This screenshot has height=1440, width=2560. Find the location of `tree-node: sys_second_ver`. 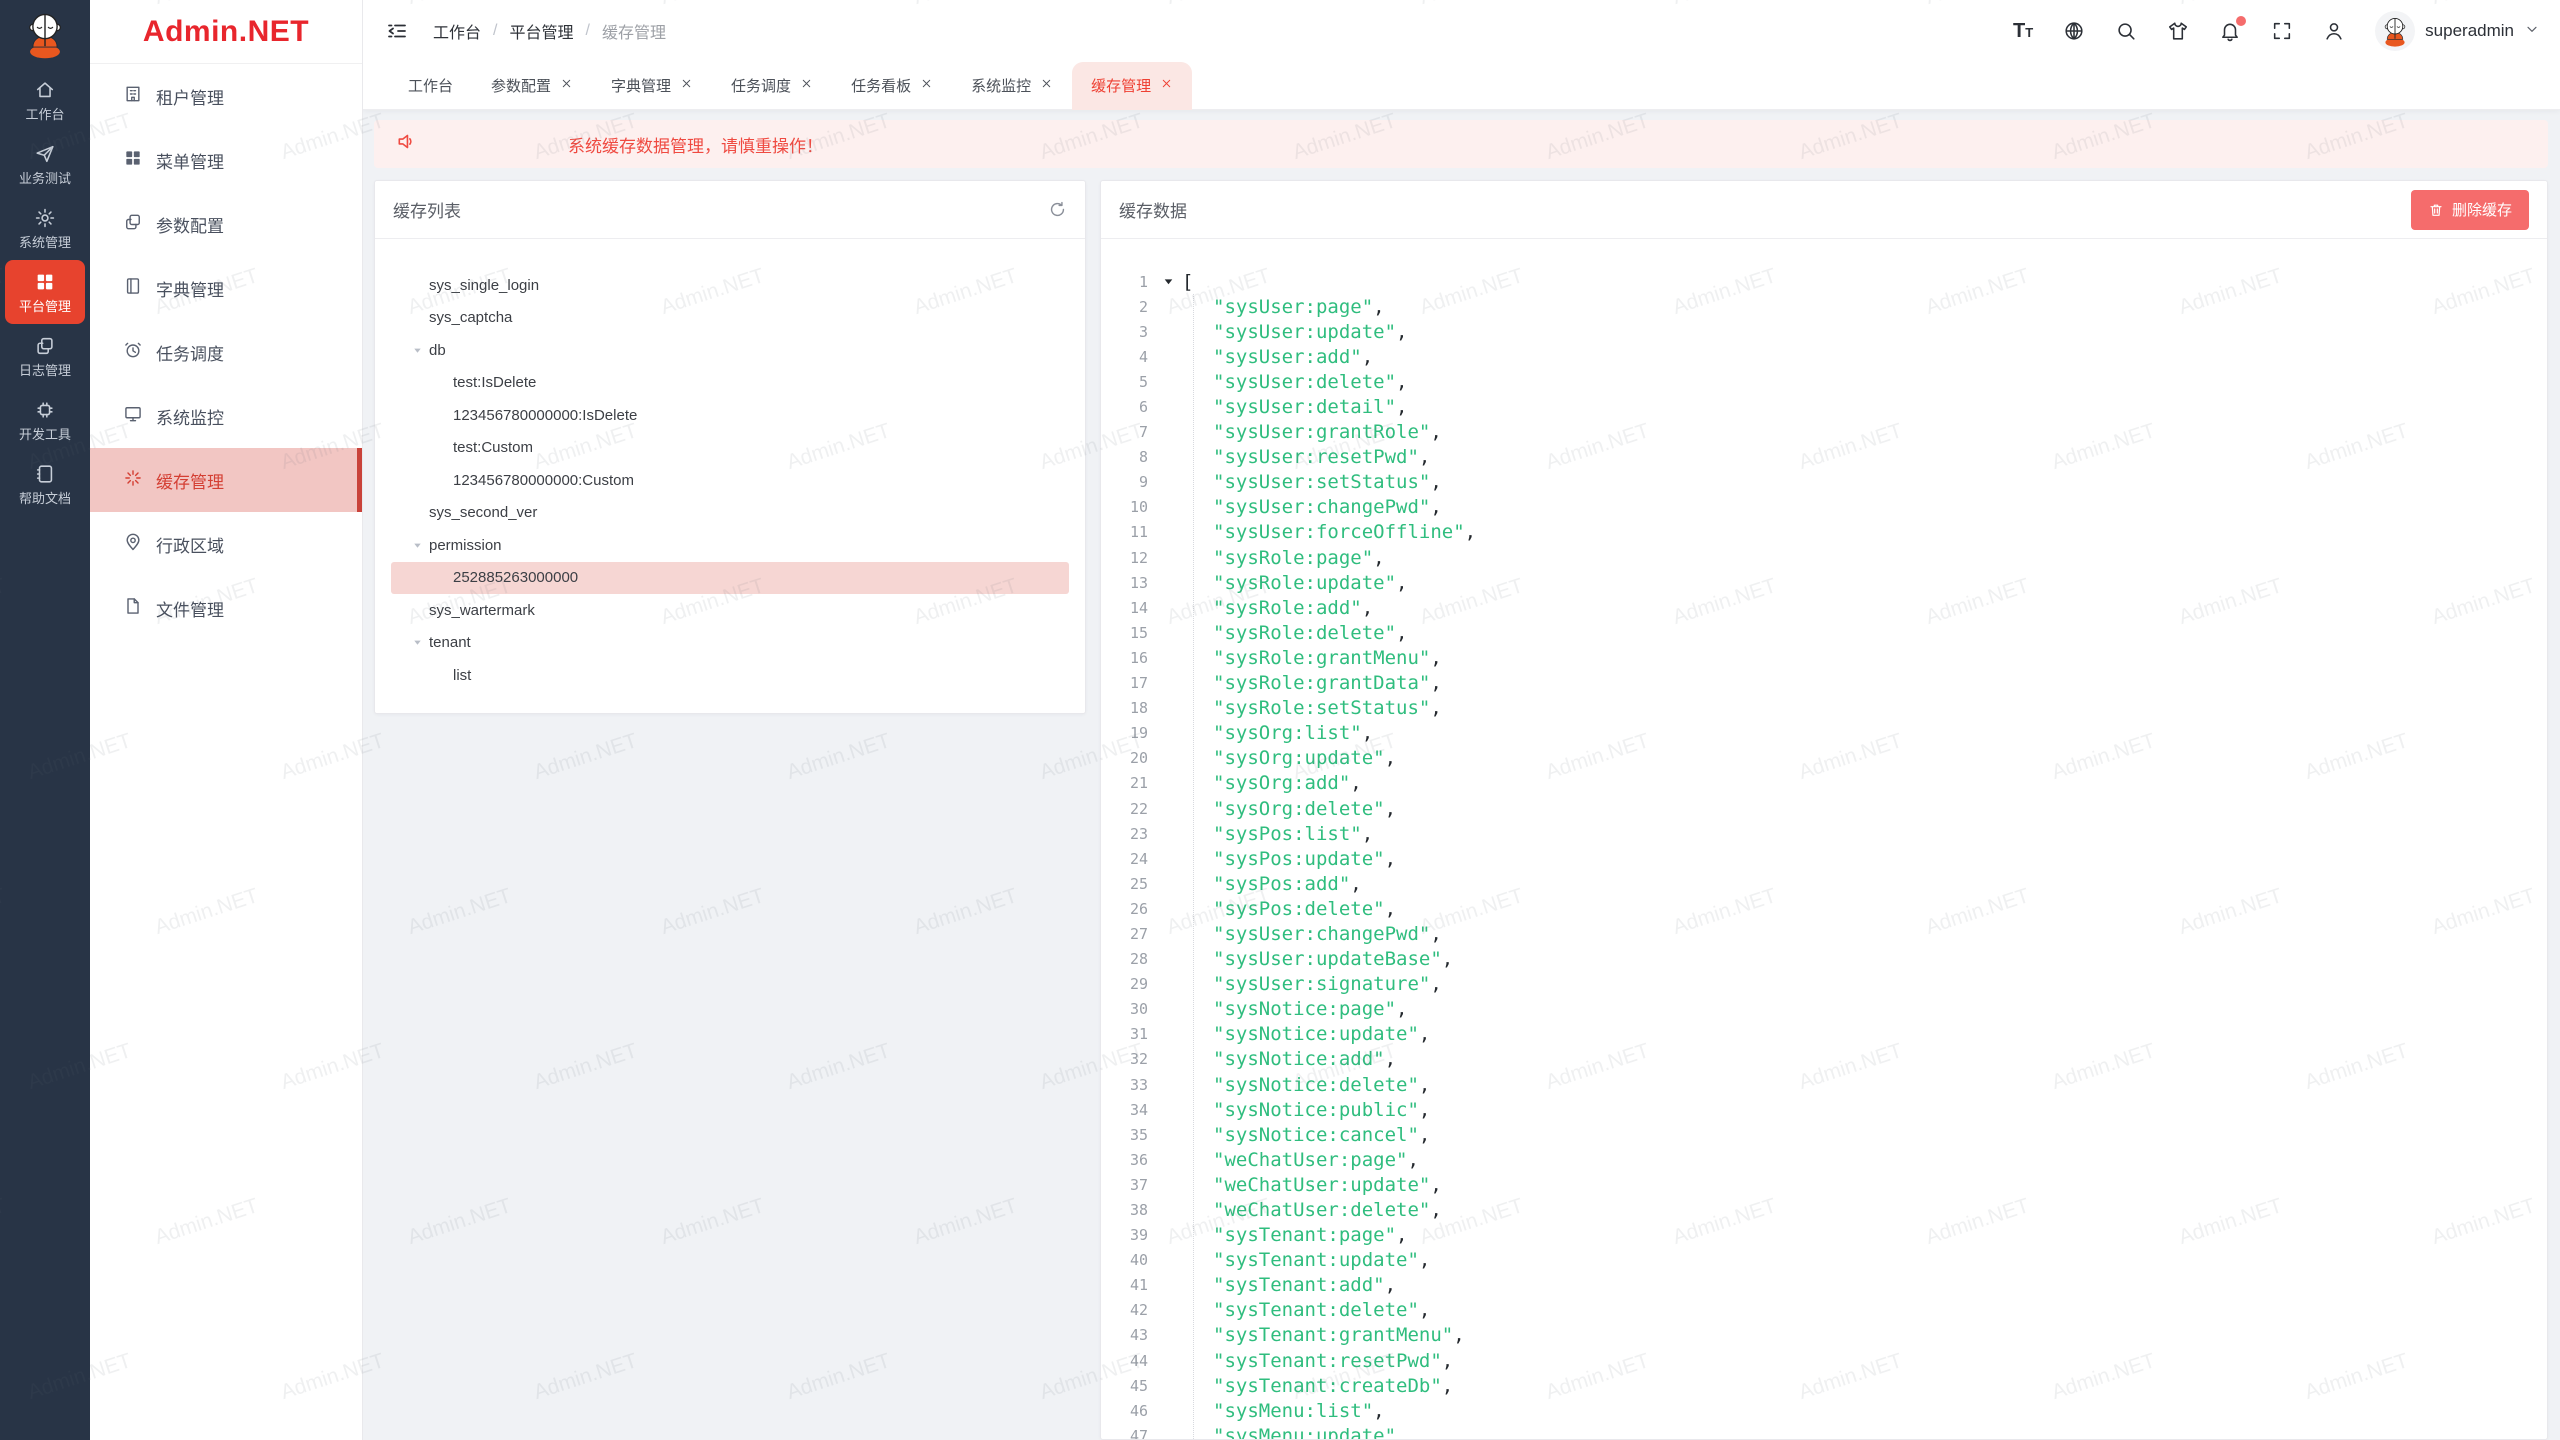

tree-node: sys_second_ver is located at coordinates (730, 513).